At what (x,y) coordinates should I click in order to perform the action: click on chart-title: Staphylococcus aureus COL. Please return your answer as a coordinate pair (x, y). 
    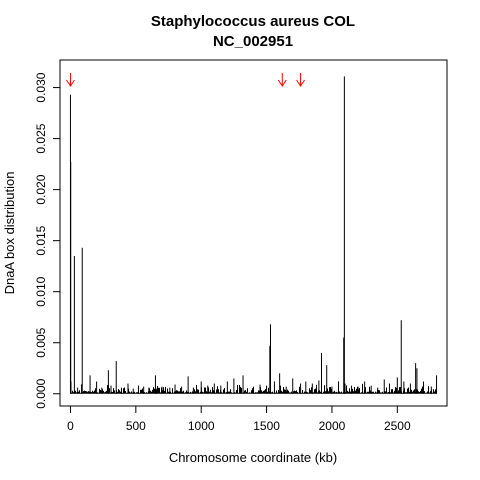
    Looking at the image, I should click on (253, 21).